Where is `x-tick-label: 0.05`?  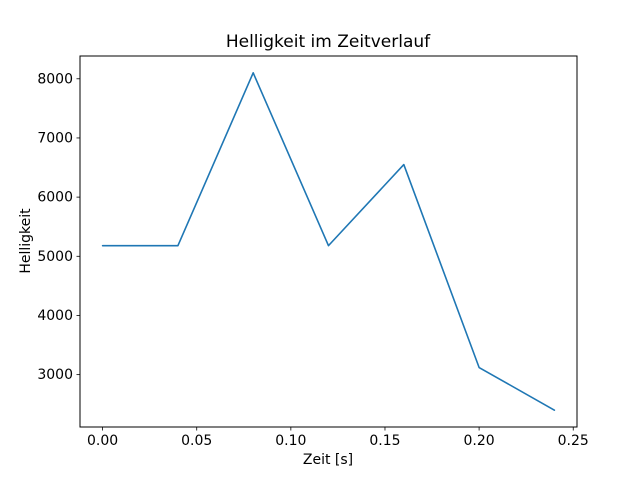
x-tick-label: 0.05 is located at coordinates (196, 441).